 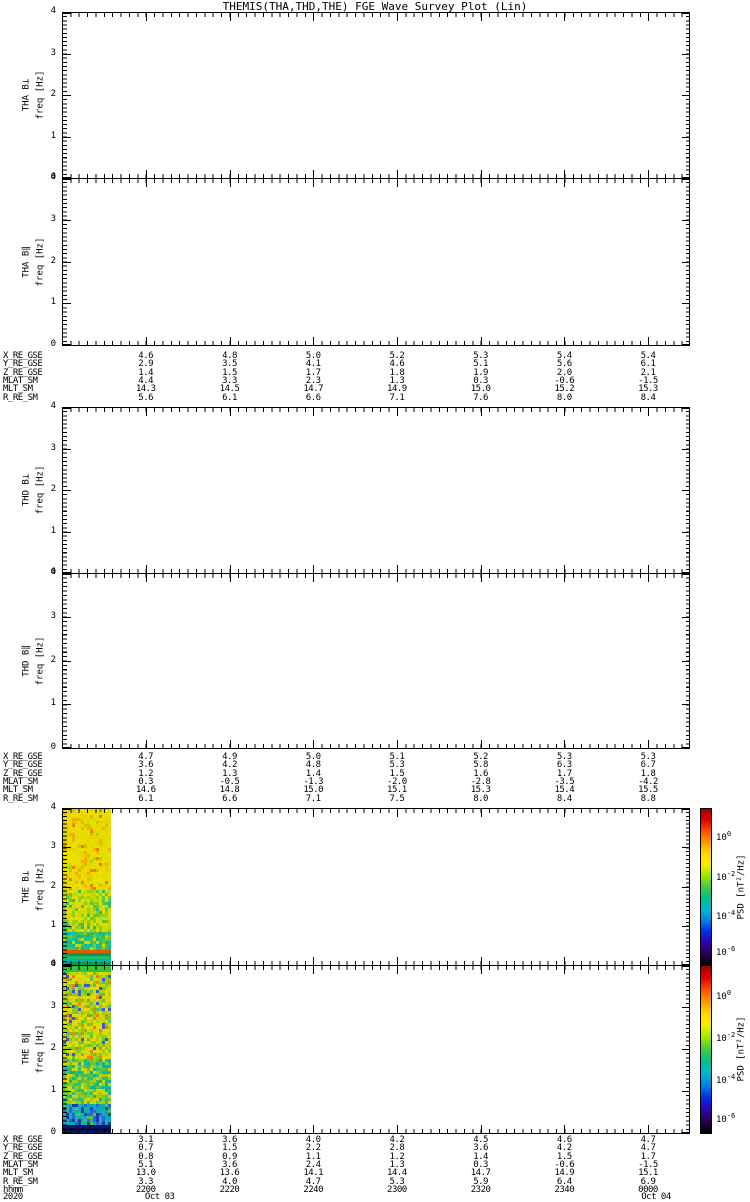 What do you see at coordinates (726, 876) in the screenshot?
I see `colorbar-tick-label: 10⁻²` at bounding box center [726, 876].